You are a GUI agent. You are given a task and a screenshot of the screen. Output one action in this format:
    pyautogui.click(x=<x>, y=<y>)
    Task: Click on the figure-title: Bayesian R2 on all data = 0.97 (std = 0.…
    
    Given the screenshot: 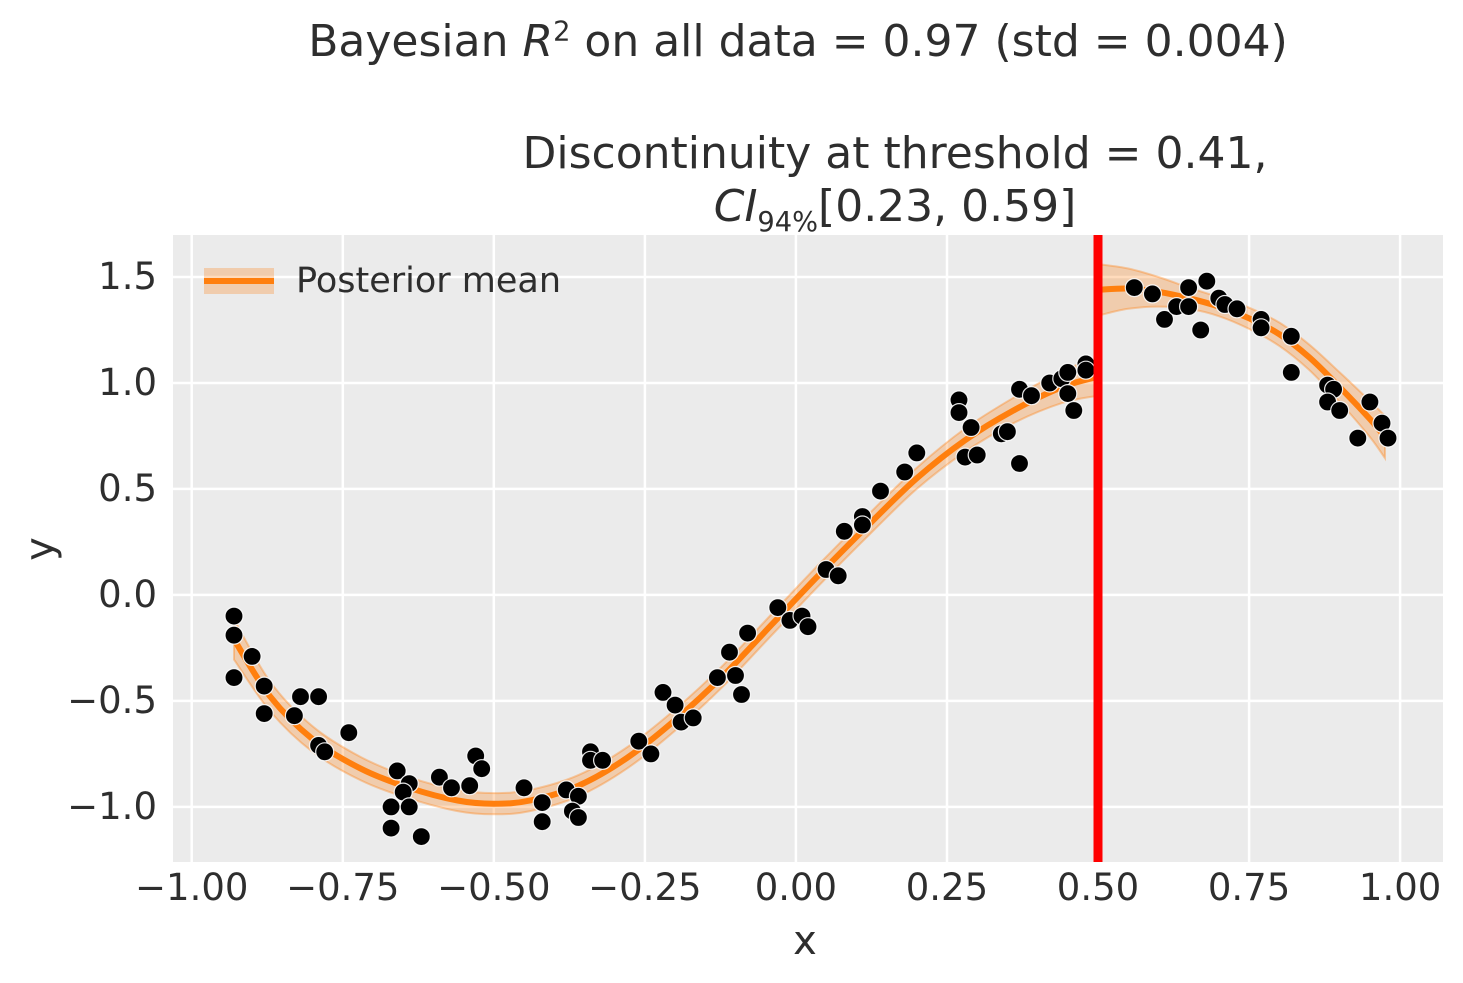 What is the action you would take?
    pyautogui.click(x=798, y=41)
    